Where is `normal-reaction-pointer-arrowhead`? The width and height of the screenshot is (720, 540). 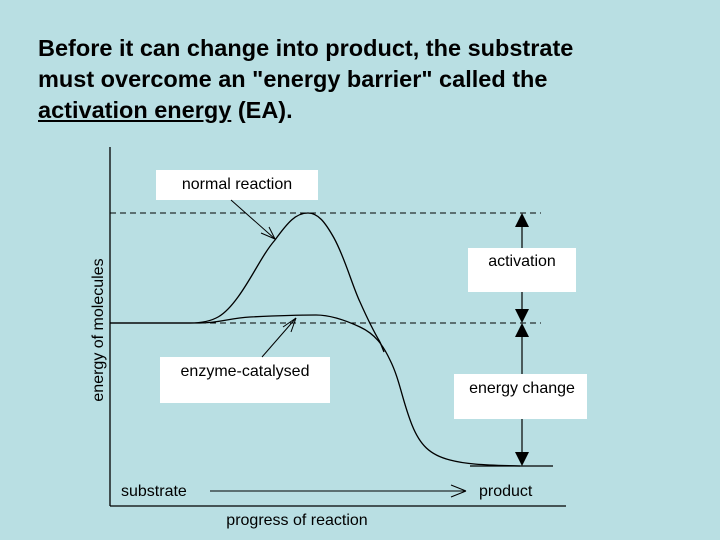
normal-reaction-pointer-arrowhead is located at coordinates (268, 233).